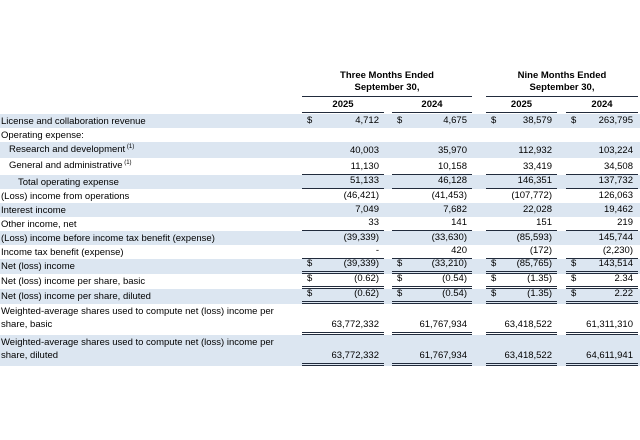 This screenshot has width=640, height=440. What do you see at coordinates (602, 182) in the screenshot?
I see `cell-value: 137,732` at bounding box center [602, 182].